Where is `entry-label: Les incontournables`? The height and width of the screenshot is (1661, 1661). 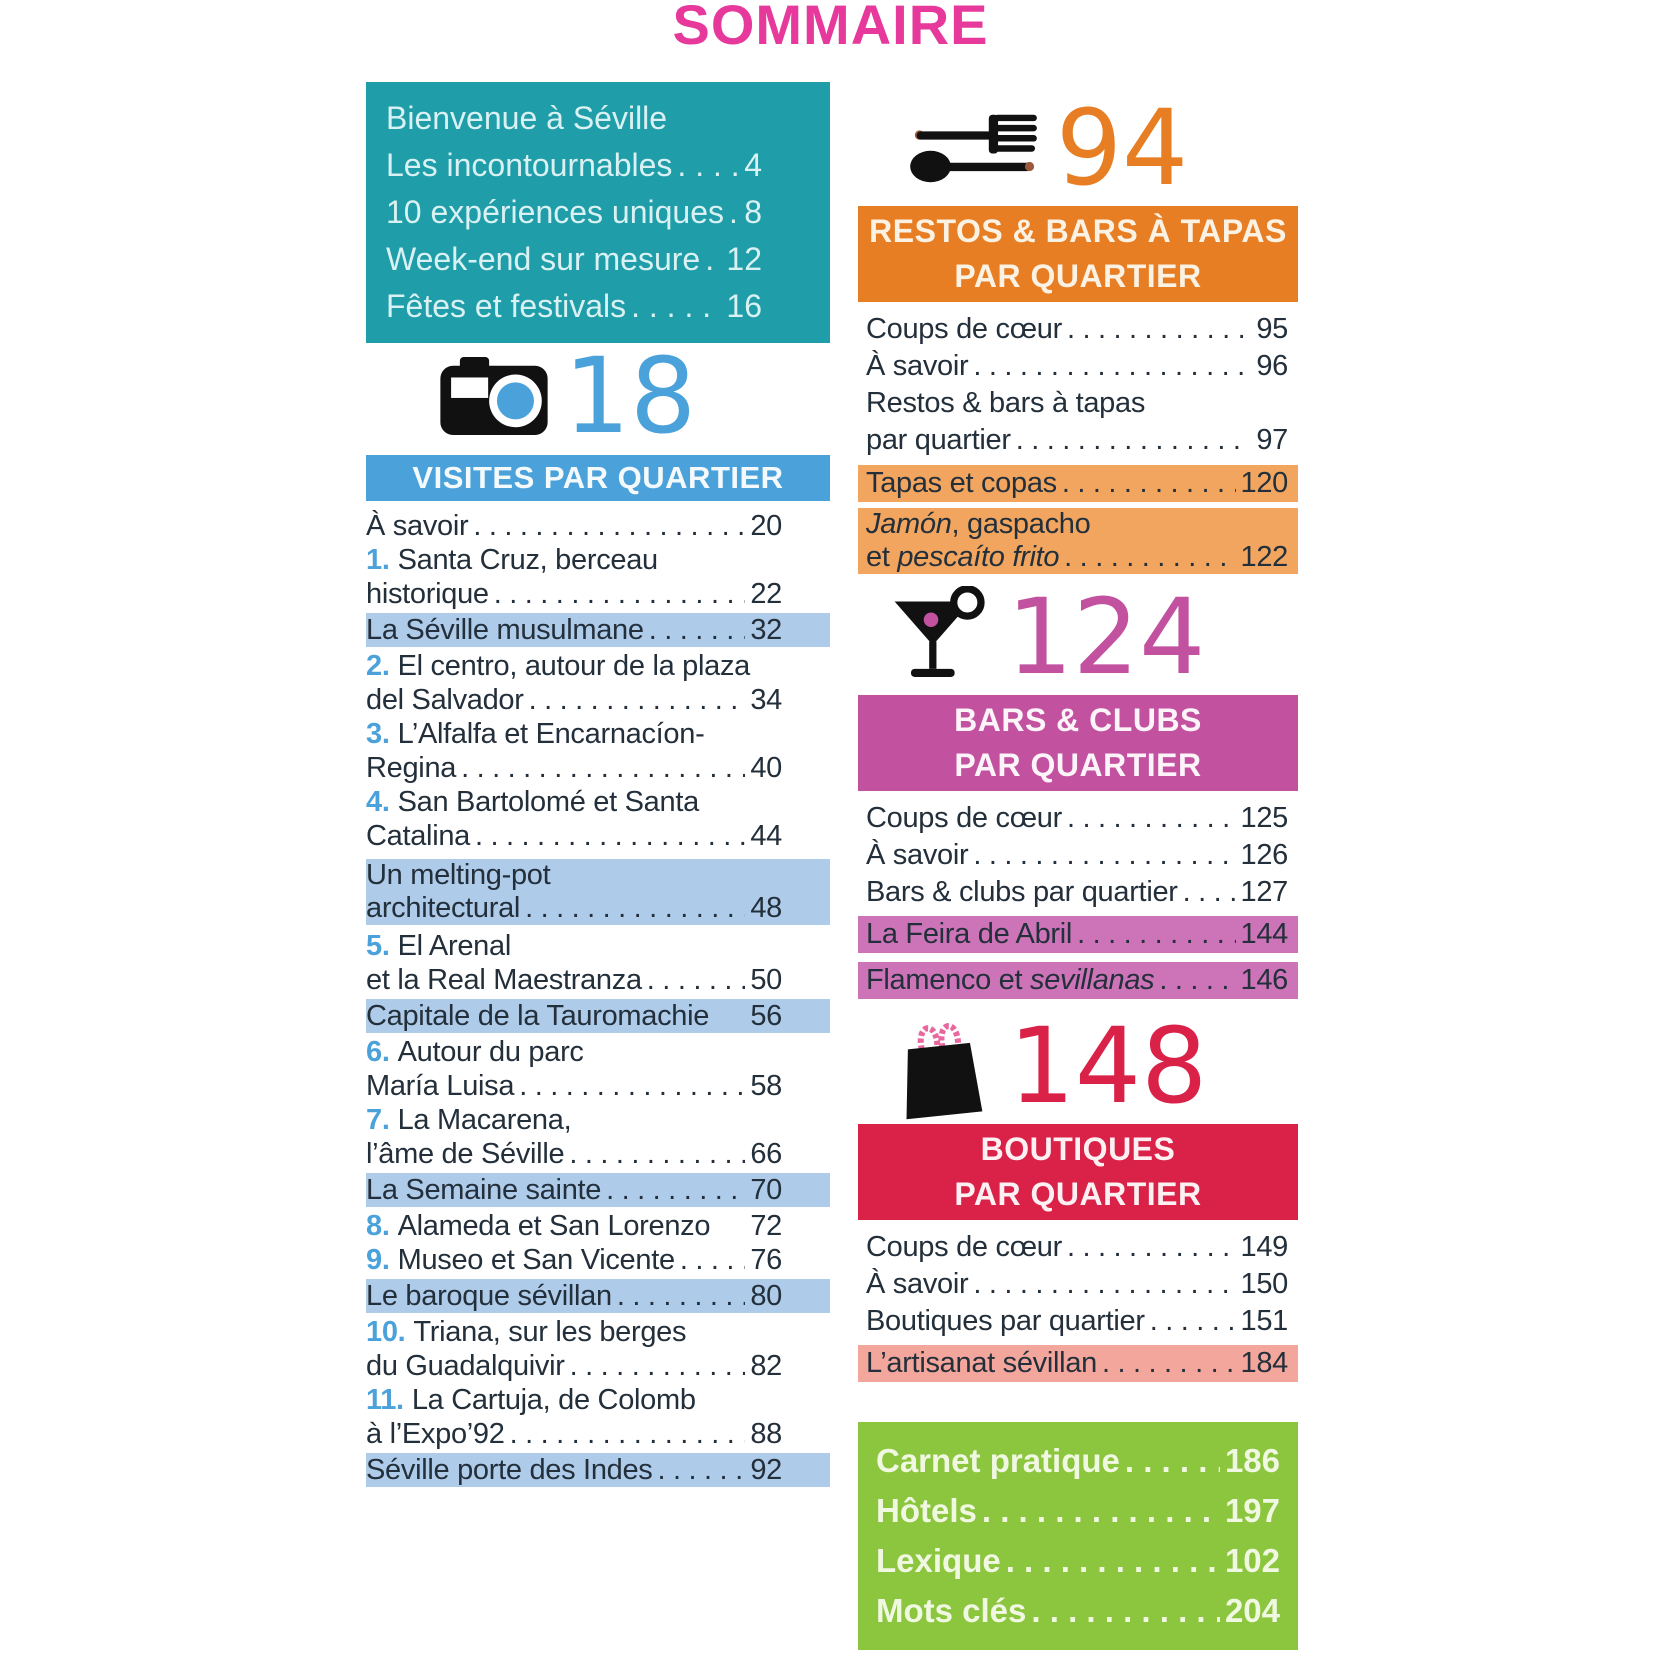
entry-label: Les incontournables is located at coordinates (529, 165).